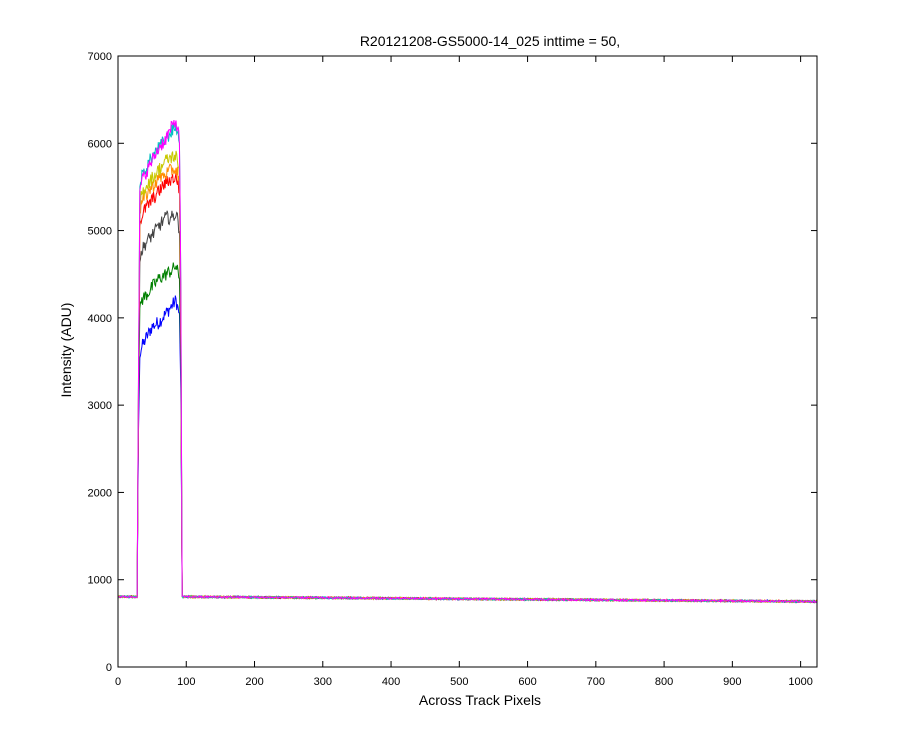 This screenshot has height=750, width=900. What do you see at coordinates (323, 682) in the screenshot?
I see `x-tick-label: 300` at bounding box center [323, 682].